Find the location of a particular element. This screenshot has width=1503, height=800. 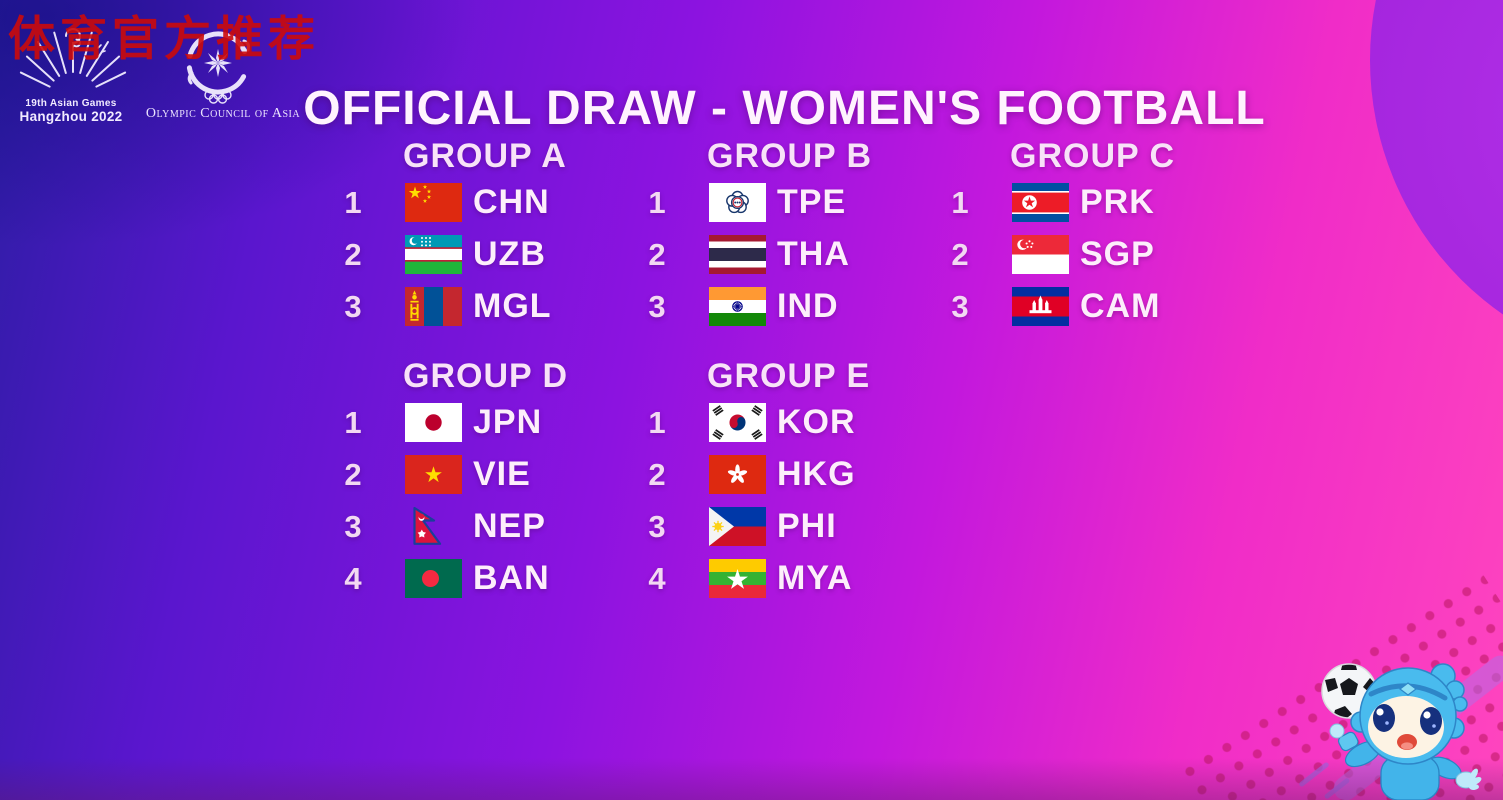

chn-flag is located at coordinates (433, 202).